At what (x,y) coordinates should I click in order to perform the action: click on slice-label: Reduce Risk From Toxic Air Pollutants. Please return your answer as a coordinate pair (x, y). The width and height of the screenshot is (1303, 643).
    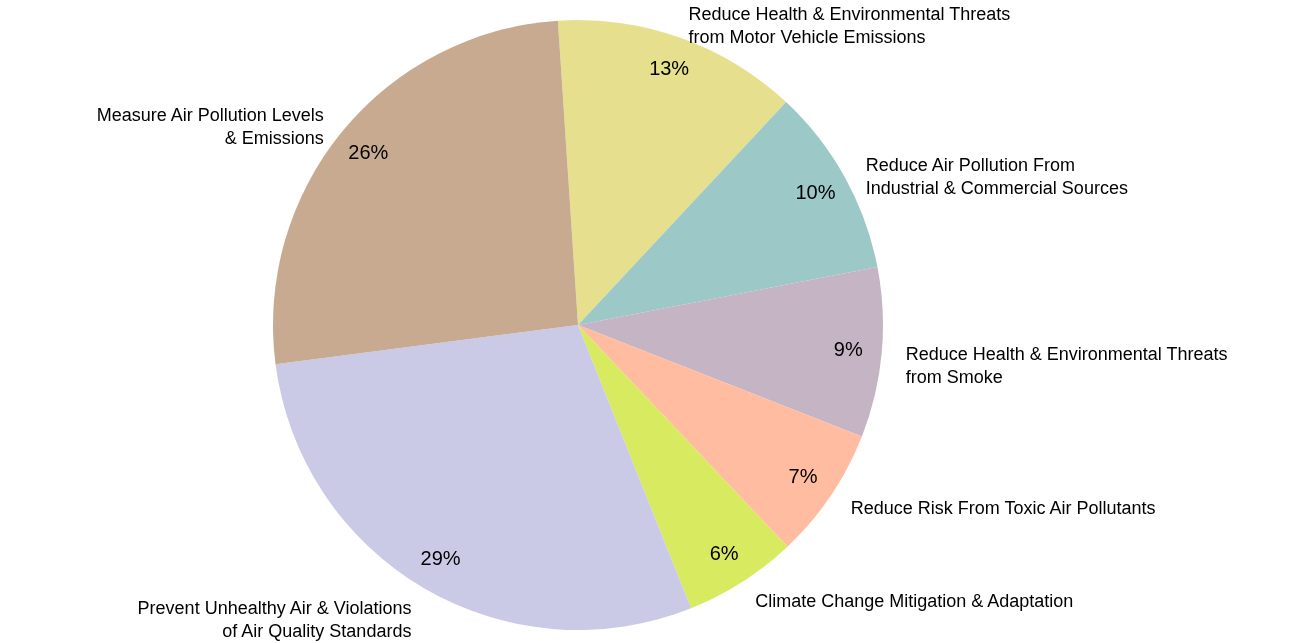
    Looking at the image, I should click on (1003, 508).